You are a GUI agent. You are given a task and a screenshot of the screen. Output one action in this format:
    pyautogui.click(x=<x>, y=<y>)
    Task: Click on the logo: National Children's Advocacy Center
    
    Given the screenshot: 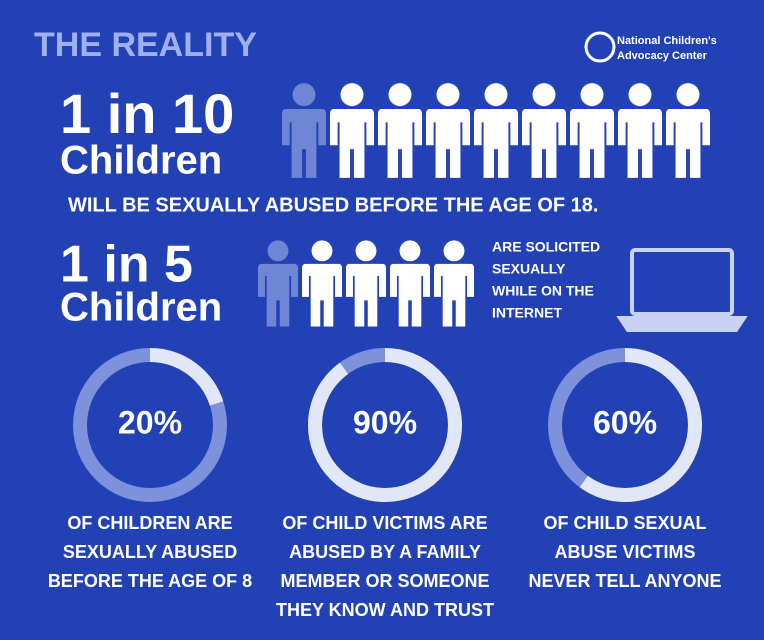 What is the action you would take?
    pyautogui.click(x=650, y=47)
    